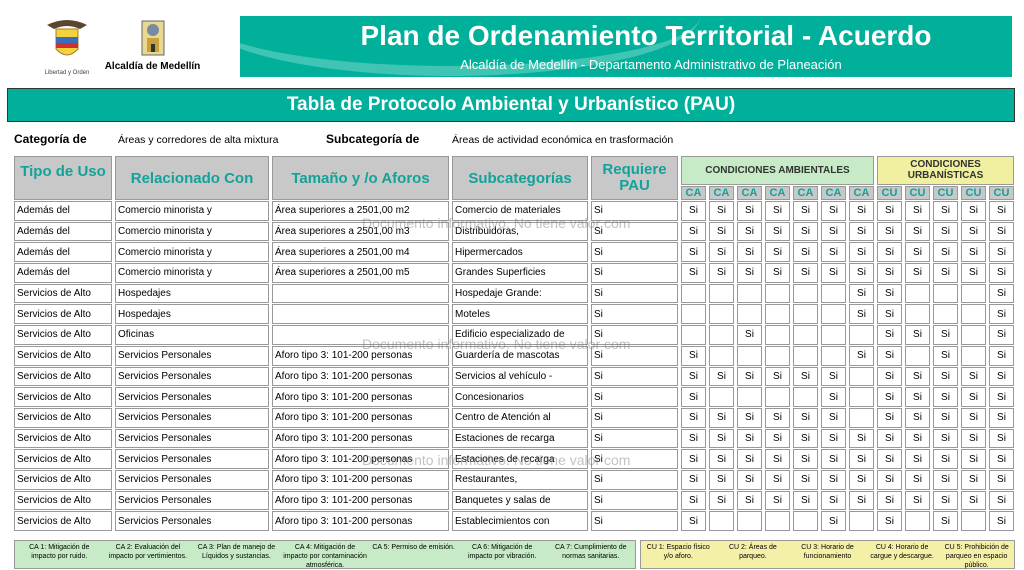 This screenshot has width=1024, height=570. I want to click on category-value: Áreas y corredores de alta mixtura, so click(198, 140).